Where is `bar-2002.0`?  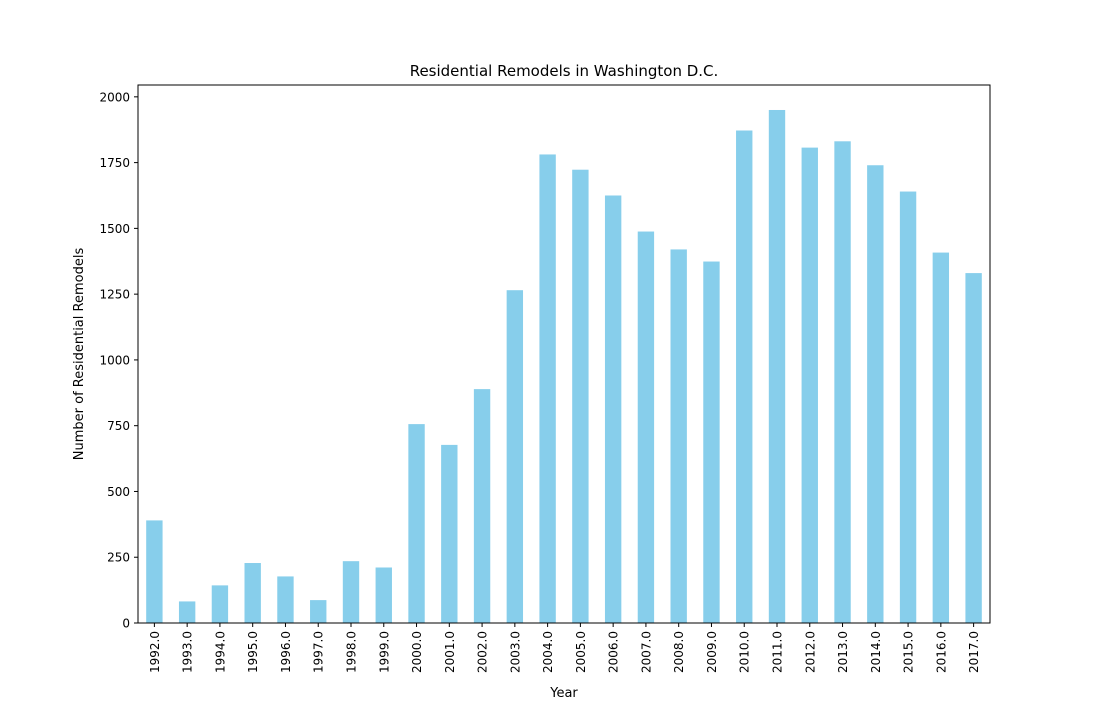
bar-2002.0 is located at coordinates (482, 506).